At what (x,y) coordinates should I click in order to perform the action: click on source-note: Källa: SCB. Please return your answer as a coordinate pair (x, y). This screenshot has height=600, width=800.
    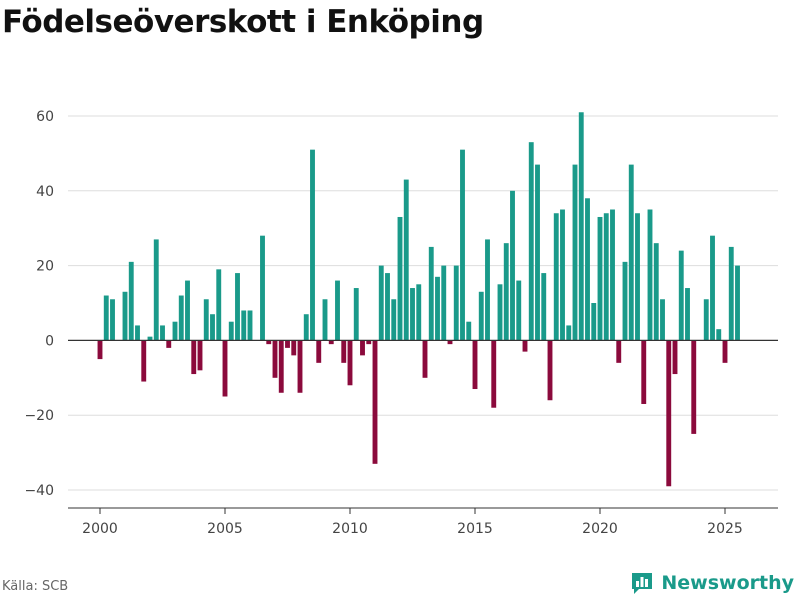
    Looking at the image, I should click on (35, 586).